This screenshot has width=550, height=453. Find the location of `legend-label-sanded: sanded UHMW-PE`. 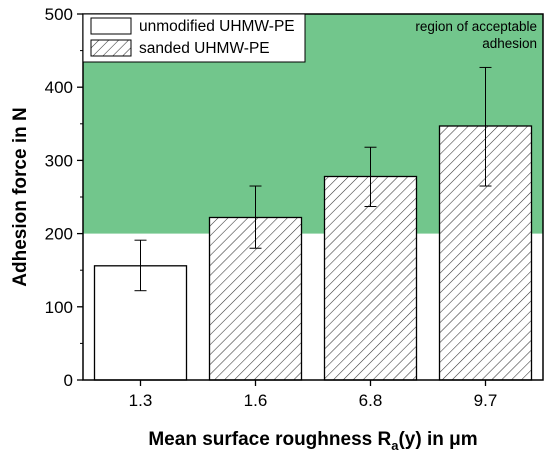

legend-label-sanded: sanded UHMW-PE is located at coordinates (204, 48).